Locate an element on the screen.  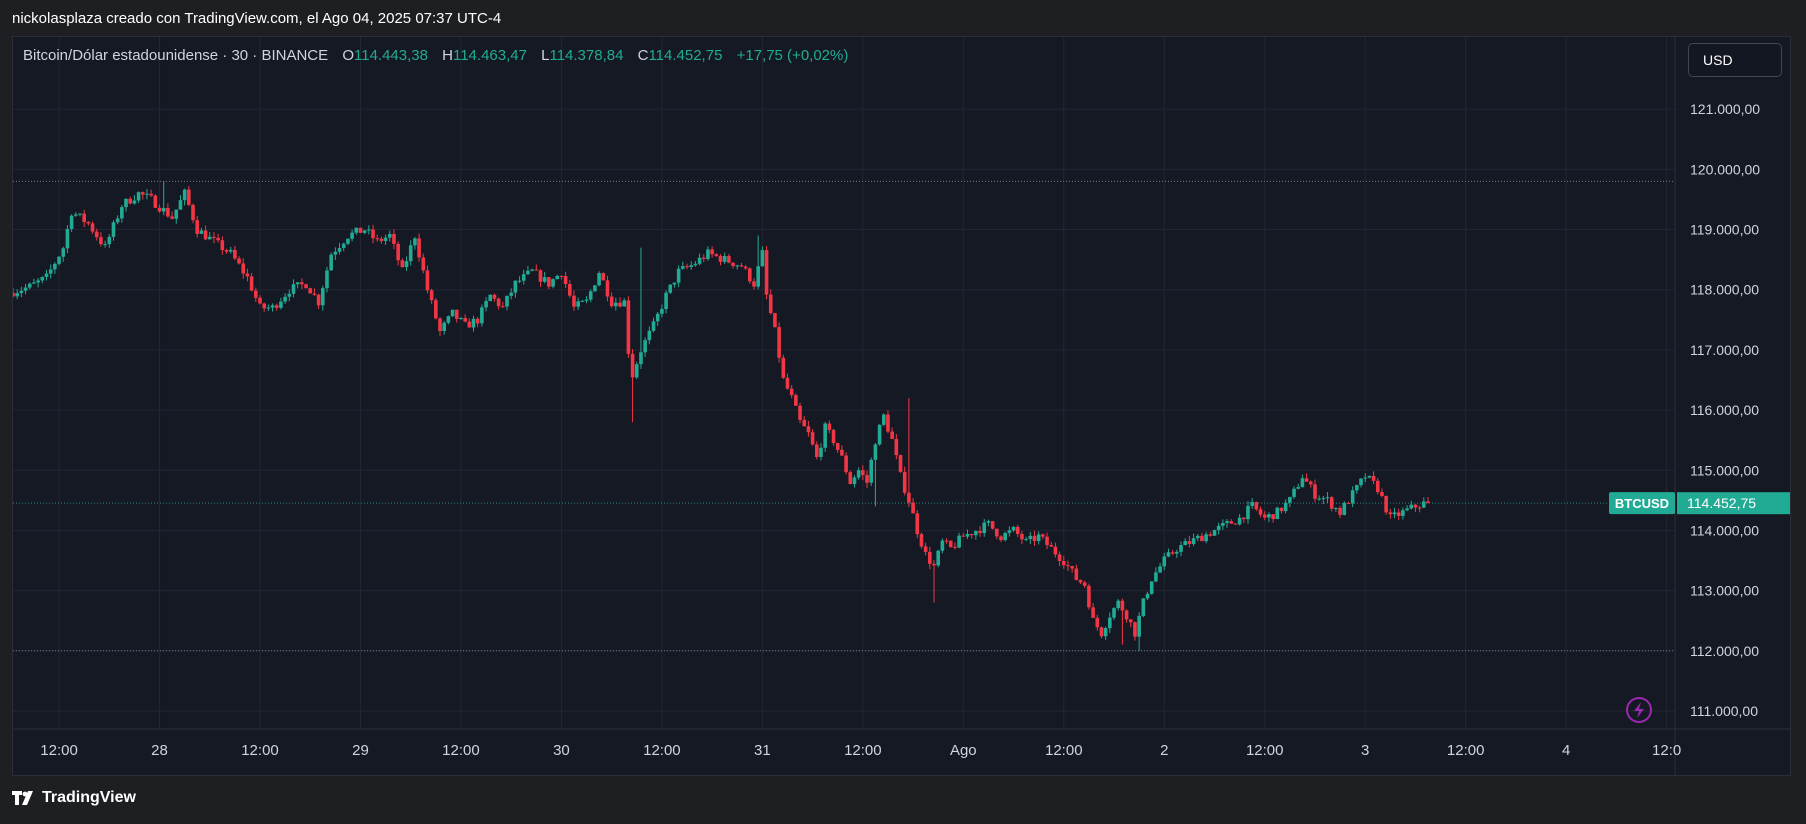
y-tick-label: 112.000,00 is located at coordinates (1724, 651).